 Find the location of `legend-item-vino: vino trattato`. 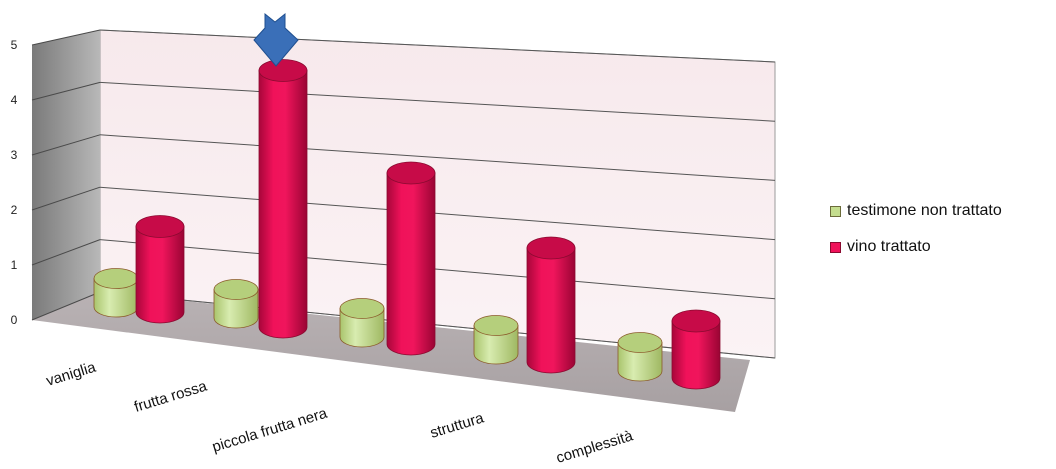

legend-item-vino: vino trattato is located at coordinates (916, 247).